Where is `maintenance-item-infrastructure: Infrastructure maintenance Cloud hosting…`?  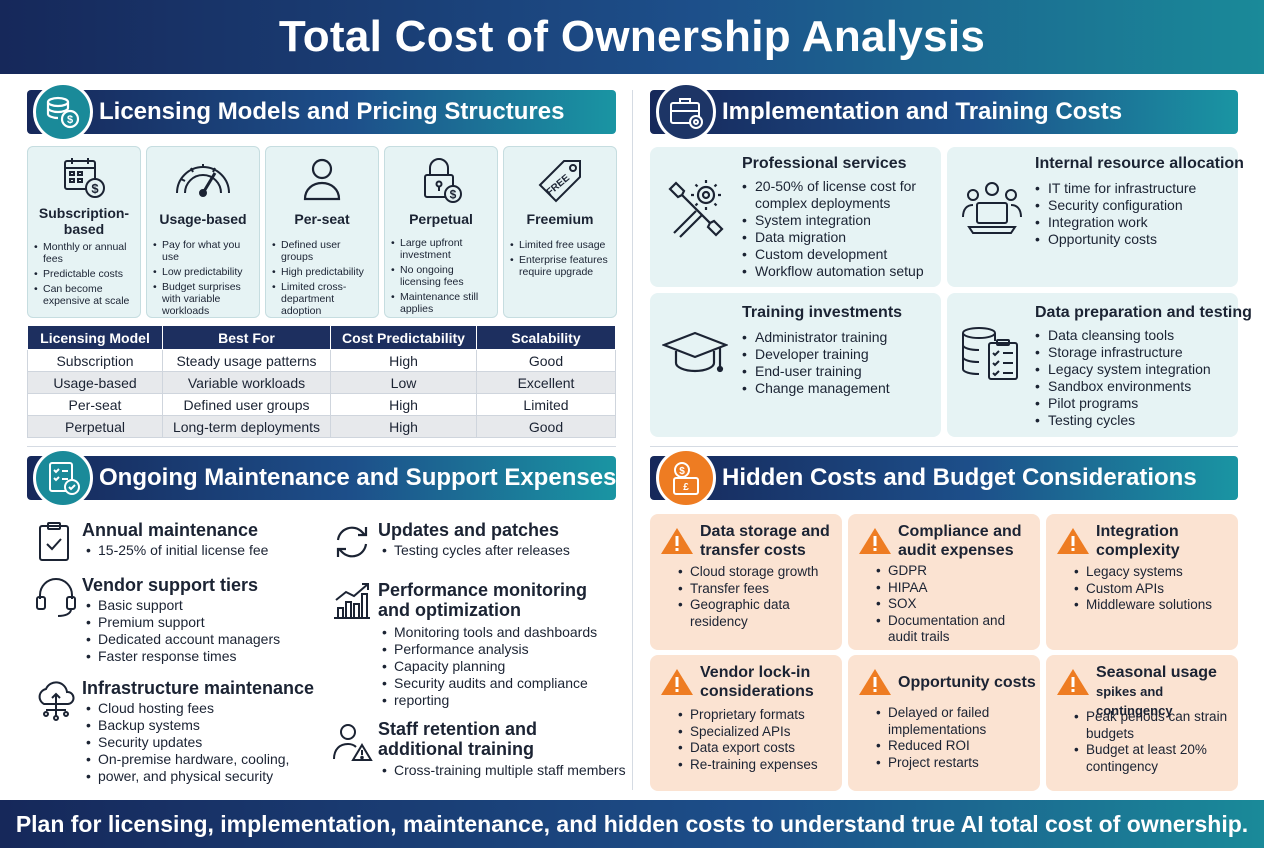 maintenance-item-infrastructure: Infrastructure maintenance Cloud hosting… is located at coordinates (179, 733).